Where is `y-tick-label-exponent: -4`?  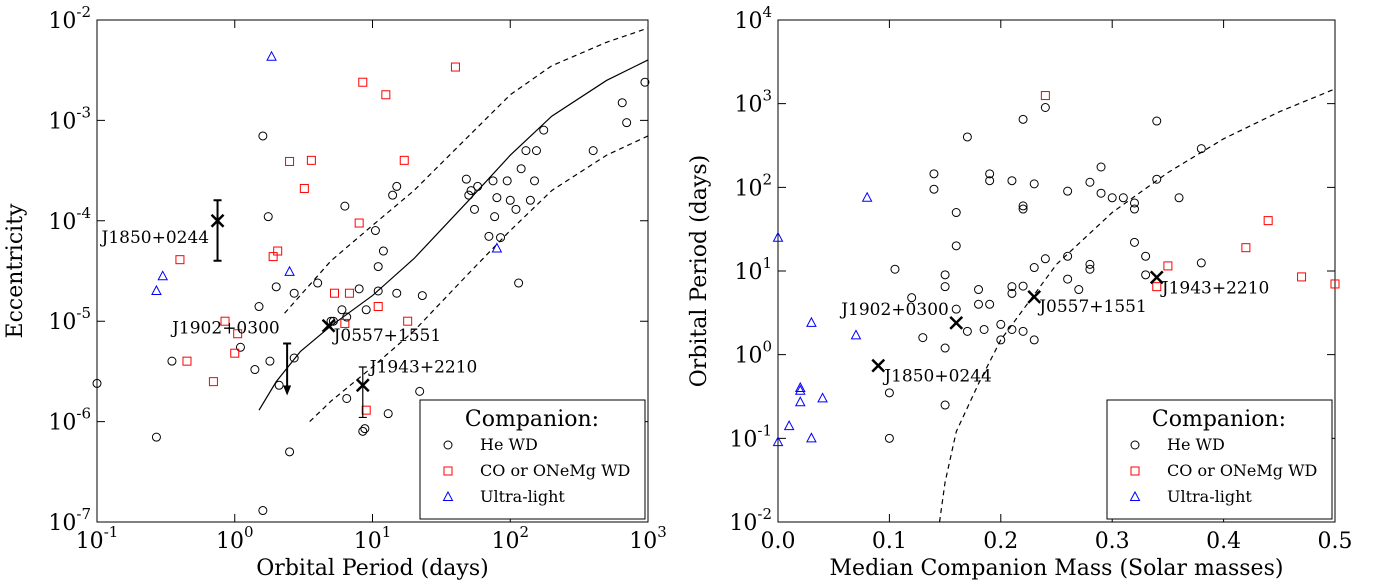
y-tick-label-exponent: -4 is located at coordinates (83, 213).